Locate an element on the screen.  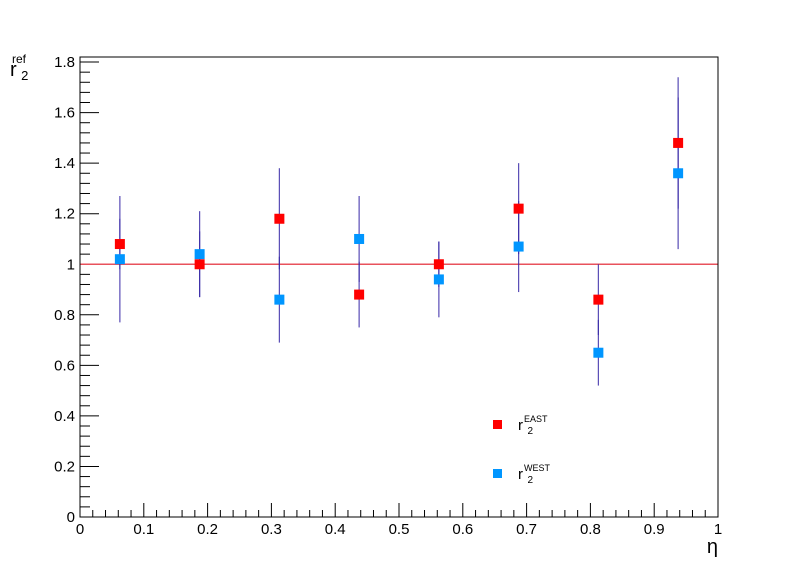
y-axis-title-subscript: 2 is located at coordinates (24, 75).